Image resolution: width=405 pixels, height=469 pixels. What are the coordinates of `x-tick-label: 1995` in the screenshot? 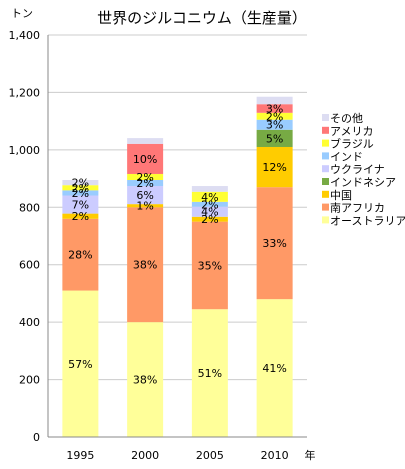 It's located at (80, 455).